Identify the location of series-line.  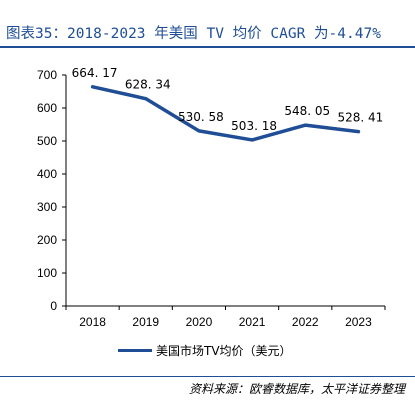
(225, 113).